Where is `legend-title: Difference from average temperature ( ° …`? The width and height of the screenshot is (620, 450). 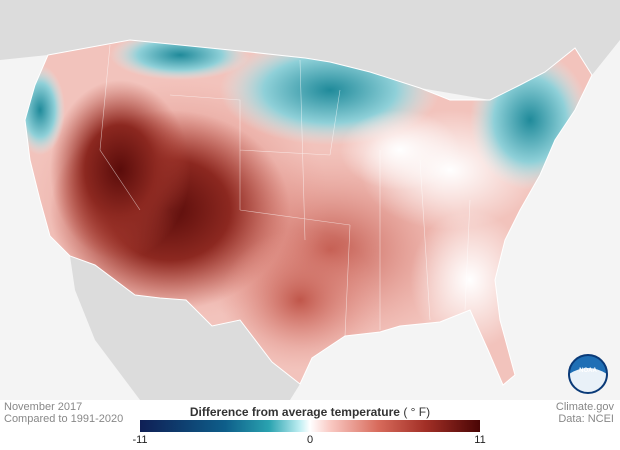 legend-title: Difference from average temperature ( ° … is located at coordinates (310, 412).